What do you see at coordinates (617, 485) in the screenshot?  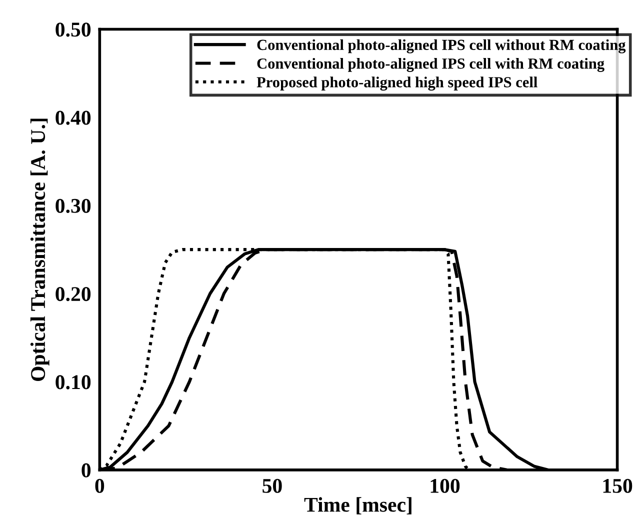 I see `x-tick-label: 150` at bounding box center [617, 485].